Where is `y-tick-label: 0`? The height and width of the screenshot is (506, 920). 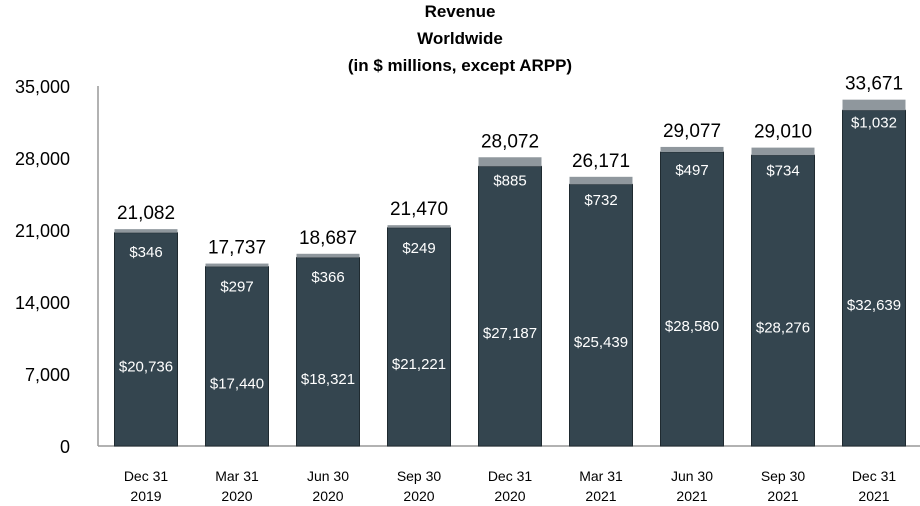
y-tick-label: 0 is located at coordinates (65, 447).